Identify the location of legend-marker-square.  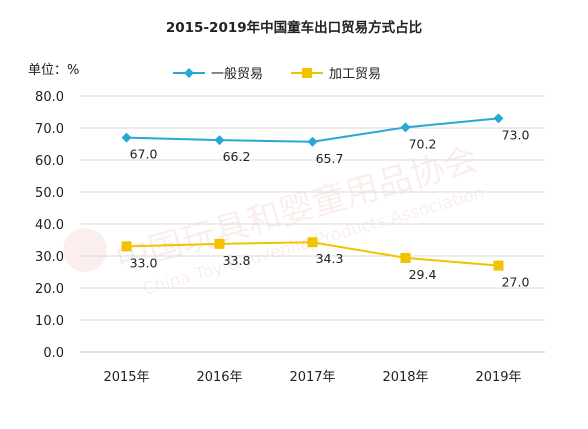
(307, 73).